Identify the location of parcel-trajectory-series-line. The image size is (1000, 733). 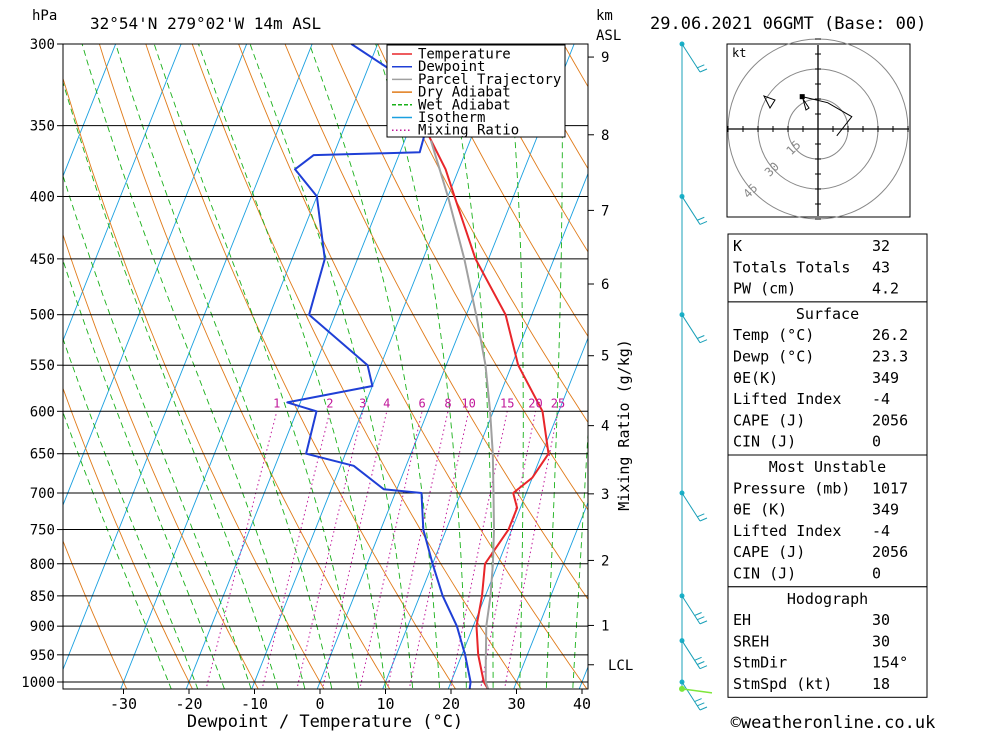
(462, 414).